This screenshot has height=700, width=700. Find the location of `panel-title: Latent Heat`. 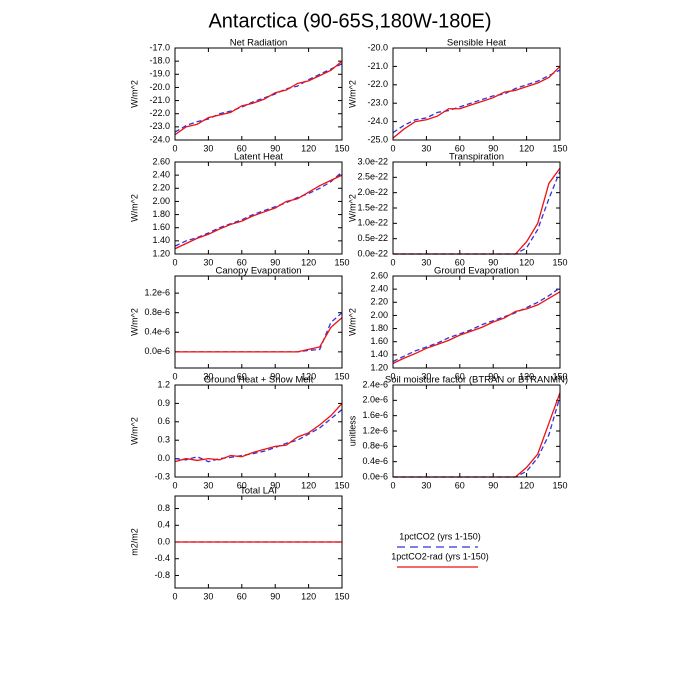

panel-title: Latent Heat is located at coordinates (258, 157).